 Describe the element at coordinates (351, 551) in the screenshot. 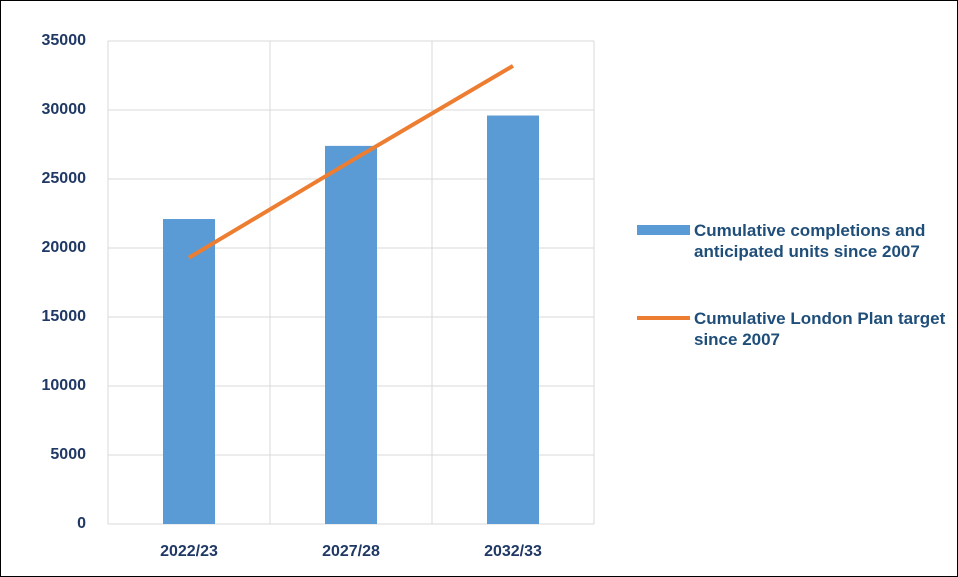

I see `x-tick-label: 2027/28` at that location.